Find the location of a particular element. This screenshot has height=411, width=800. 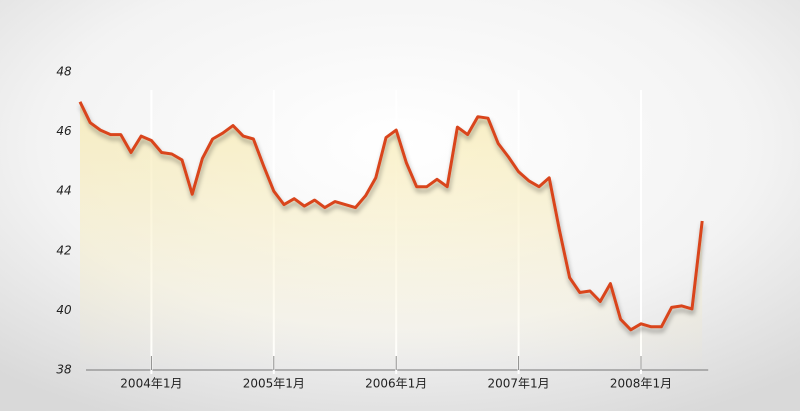

y-tick-label: 42 is located at coordinates (63, 250).